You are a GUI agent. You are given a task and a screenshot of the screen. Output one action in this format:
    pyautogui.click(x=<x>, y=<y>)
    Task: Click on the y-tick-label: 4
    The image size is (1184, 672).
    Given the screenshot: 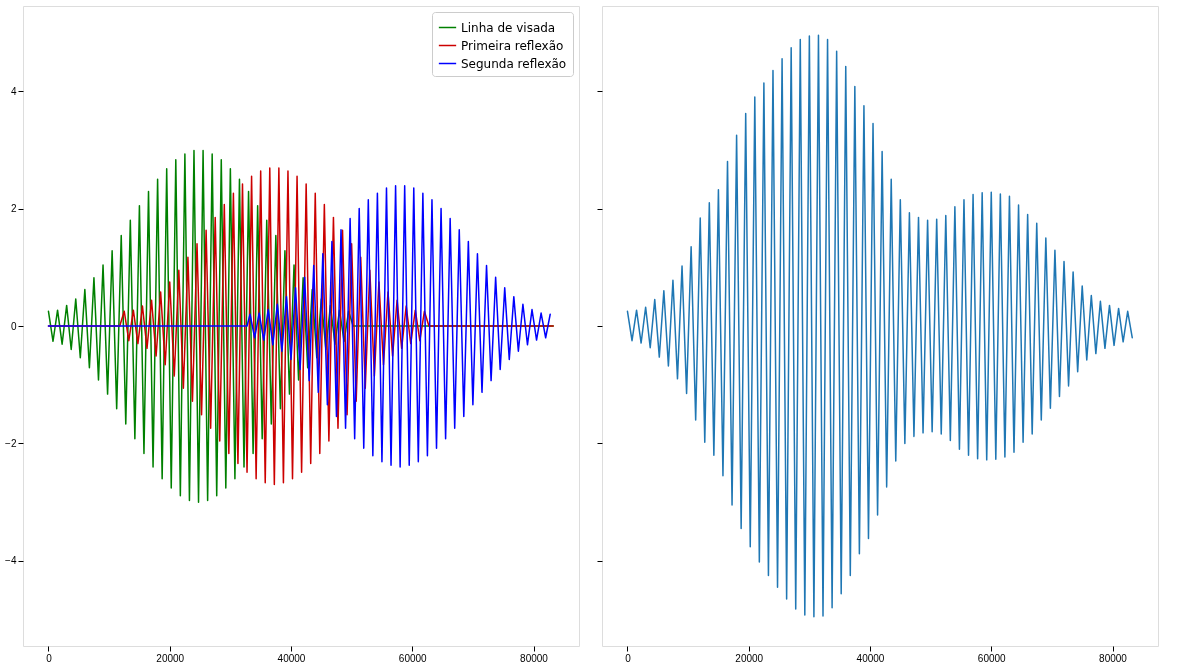 What is the action you would take?
    pyautogui.click(x=13, y=91)
    